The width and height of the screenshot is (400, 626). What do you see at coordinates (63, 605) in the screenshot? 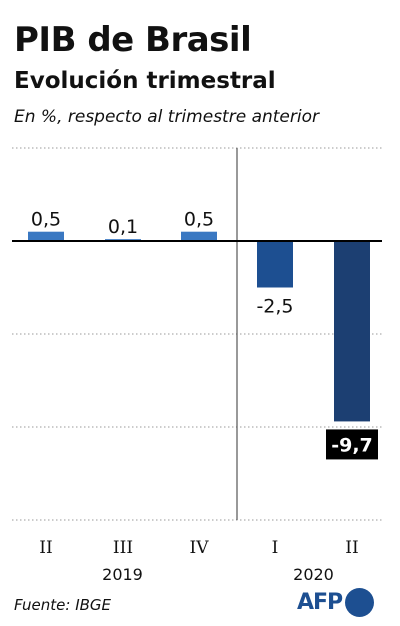
I see `source-note: Fuente: IBGE` at bounding box center [63, 605].